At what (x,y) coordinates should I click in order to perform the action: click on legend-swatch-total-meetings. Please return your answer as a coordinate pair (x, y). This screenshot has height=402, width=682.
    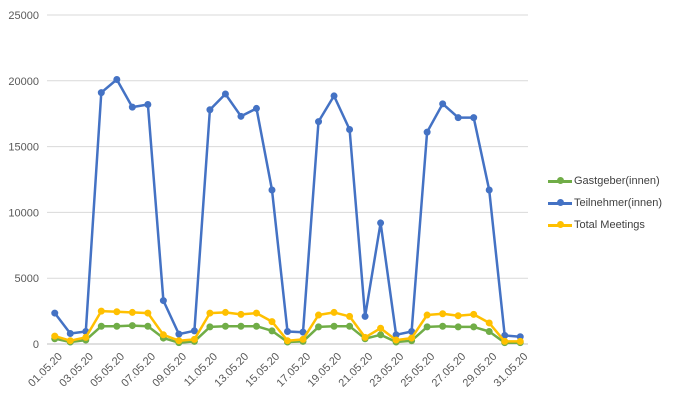
    Looking at the image, I should click on (560, 225).